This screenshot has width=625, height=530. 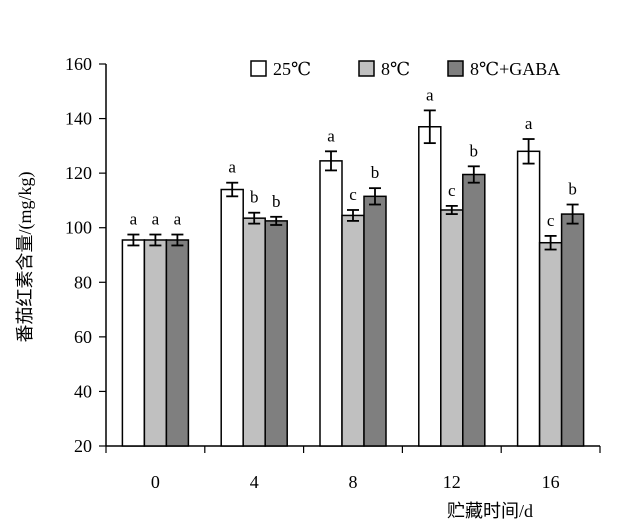 I want to click on y-tick-label: 100, so click(x=78, y=228).